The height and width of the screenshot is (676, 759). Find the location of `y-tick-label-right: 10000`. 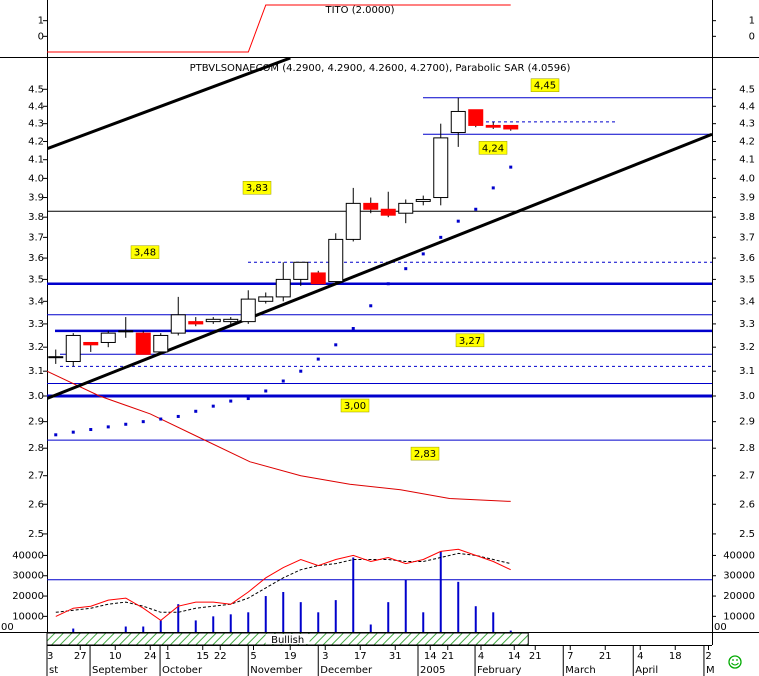

y-tick-label-right: 10000 is located at coordinates (739, 616).